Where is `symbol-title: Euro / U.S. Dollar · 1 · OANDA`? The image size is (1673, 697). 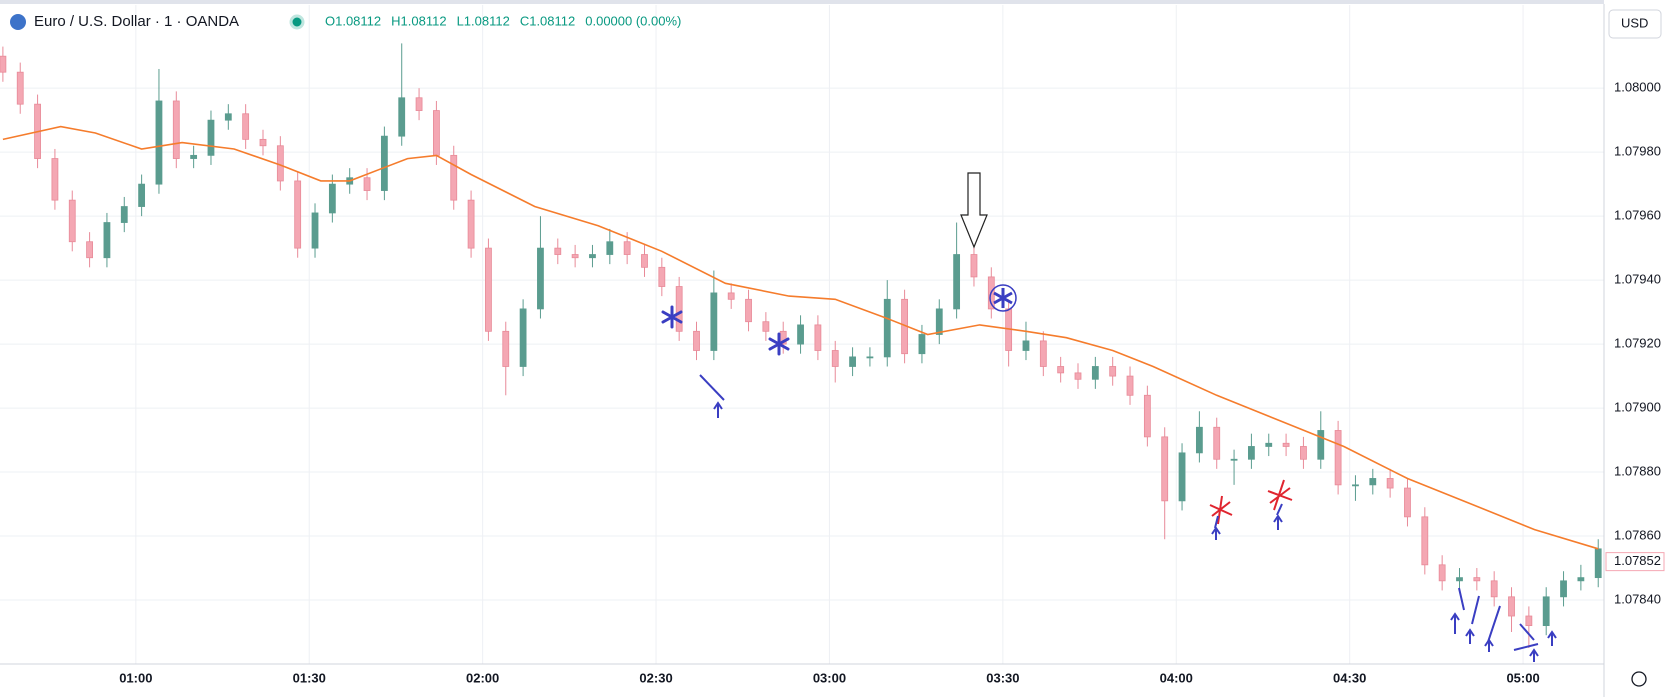
symbol-title: Euro / U.S. Dollar · 1 · OANDA is located at coordinates (136, 21).